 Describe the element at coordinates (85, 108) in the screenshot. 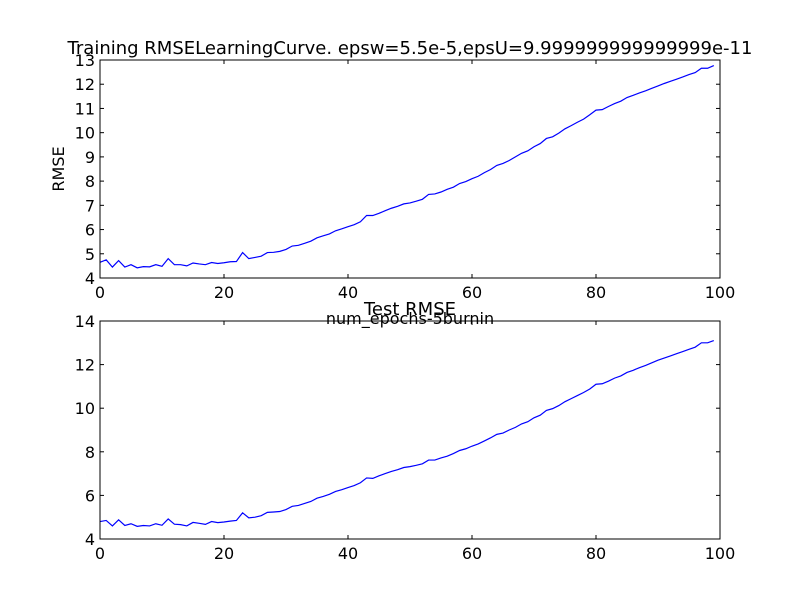

I see `y-tick-label: 11` at that location.